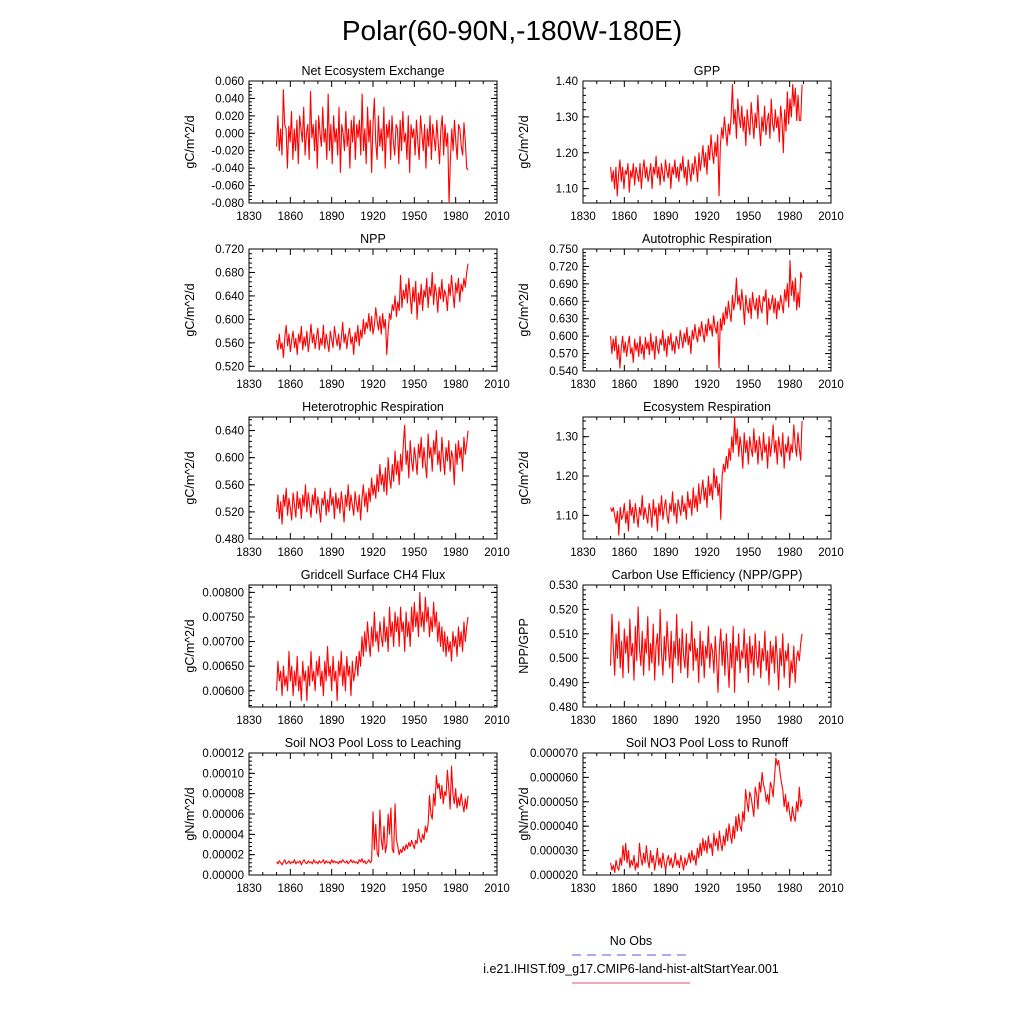 The width and height of the screenshot is (1024, 1024). I want to click on y-tick-label: 0.00800, so click(223, 593).